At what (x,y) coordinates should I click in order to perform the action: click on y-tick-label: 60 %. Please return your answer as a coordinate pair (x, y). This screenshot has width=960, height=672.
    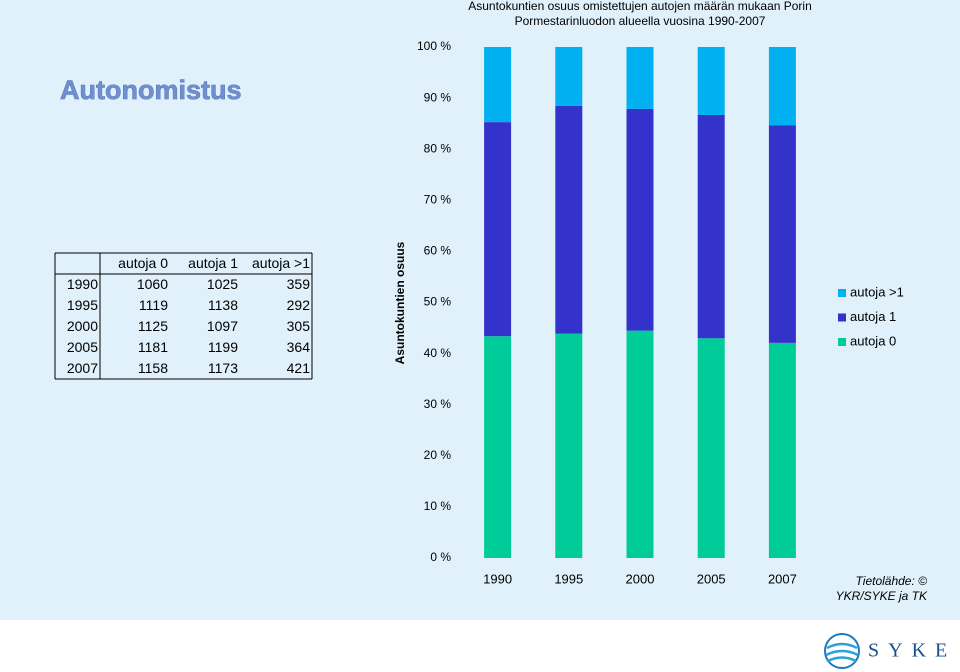
    Looking at the image, I should click on (438, 251).